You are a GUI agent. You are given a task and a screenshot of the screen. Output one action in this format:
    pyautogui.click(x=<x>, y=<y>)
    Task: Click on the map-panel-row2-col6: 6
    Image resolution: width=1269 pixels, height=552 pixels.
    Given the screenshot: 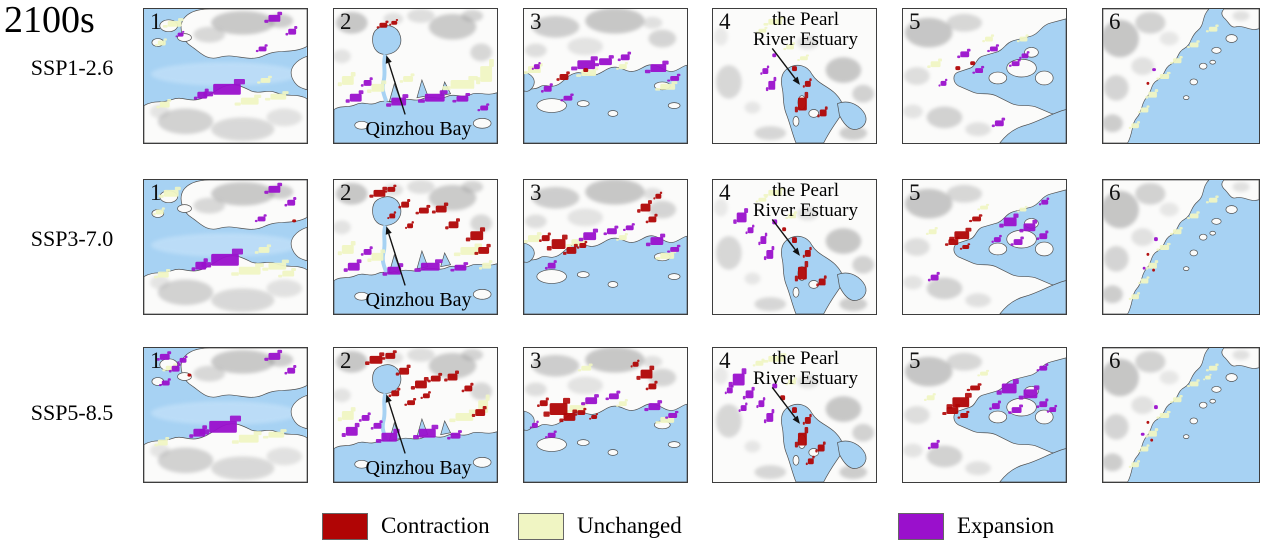 What is the action you would take?
    pyautogui.click(x=1181, y=247)
    